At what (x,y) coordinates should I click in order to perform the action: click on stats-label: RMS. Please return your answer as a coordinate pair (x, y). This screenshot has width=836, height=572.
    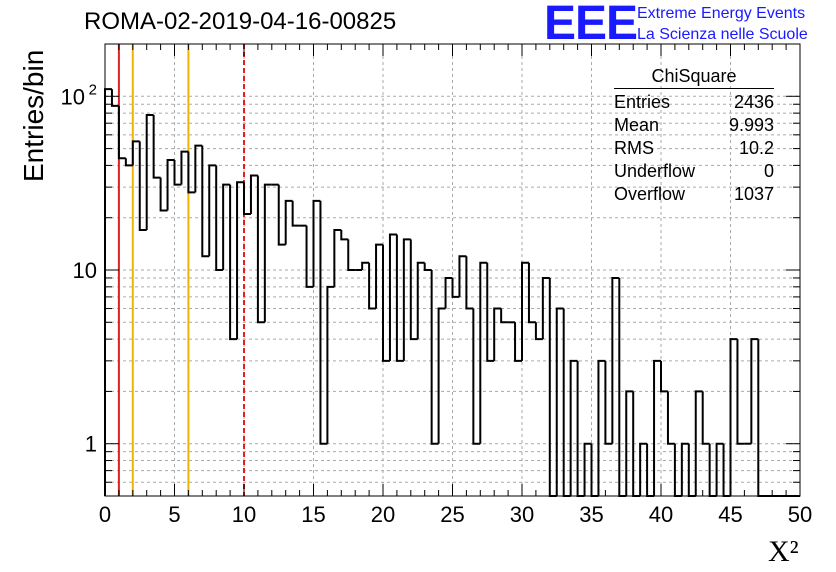
    Looking at the image, I should click on (634, 148).